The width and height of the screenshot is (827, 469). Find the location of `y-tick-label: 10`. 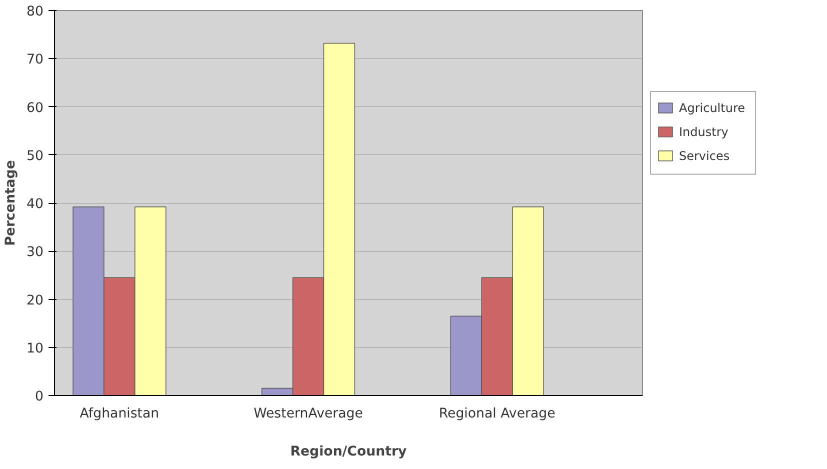

y-tick-label: 10 is located at coordinates (35, 348).